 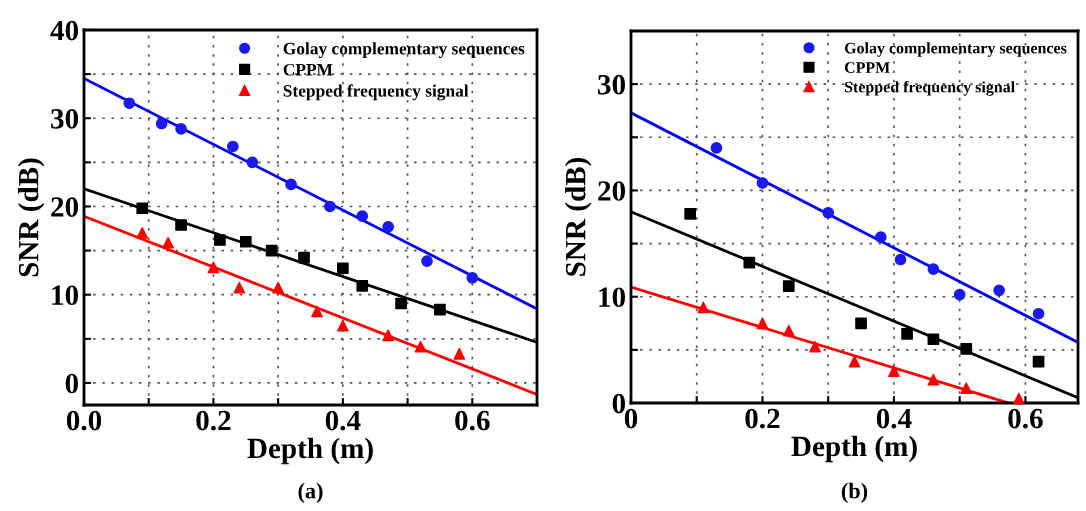 I want to click on x-tick-label: 0.0, so click(x=84, y=420).